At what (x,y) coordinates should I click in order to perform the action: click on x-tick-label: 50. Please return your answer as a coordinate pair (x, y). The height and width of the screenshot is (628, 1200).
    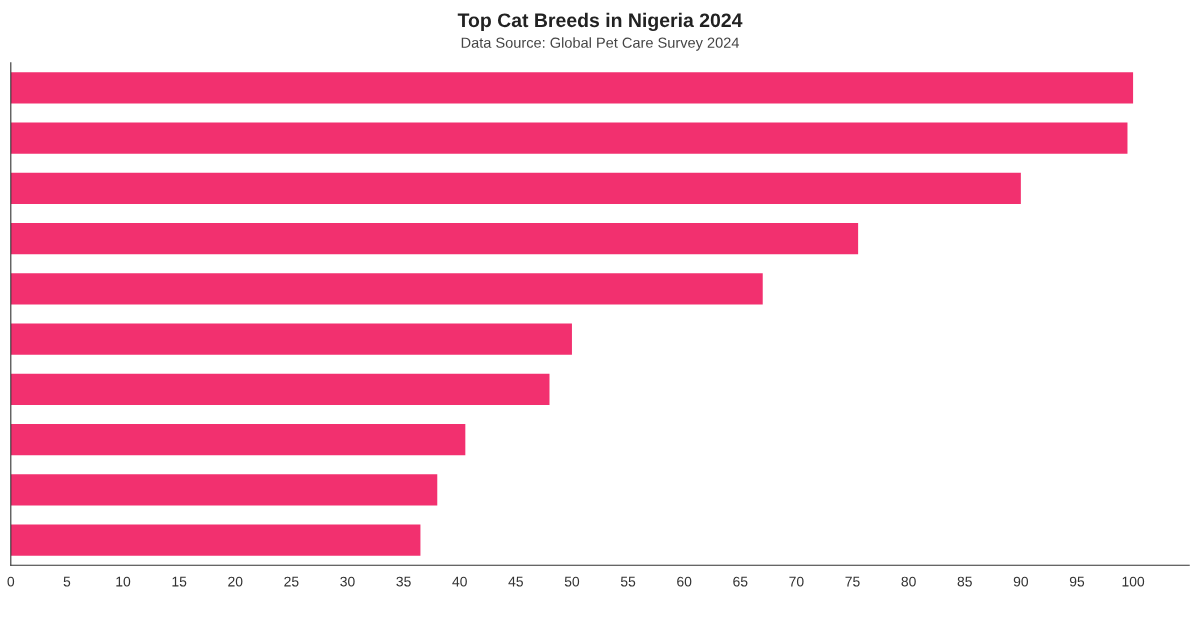
    Looking at the image, I should click on (572, 581).